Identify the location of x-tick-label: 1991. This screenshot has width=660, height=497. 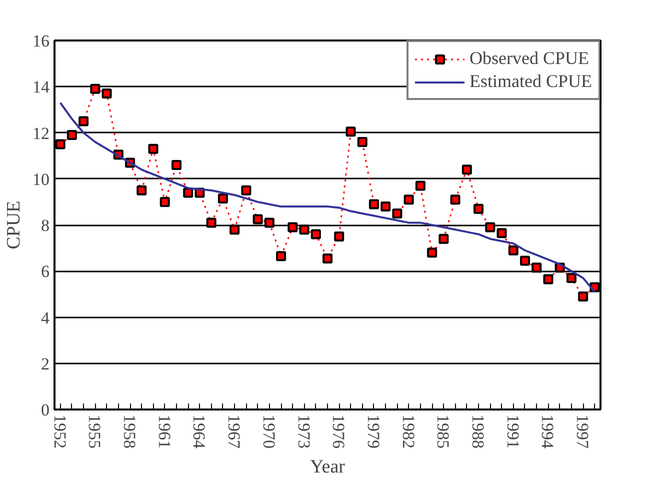
(512, 431).